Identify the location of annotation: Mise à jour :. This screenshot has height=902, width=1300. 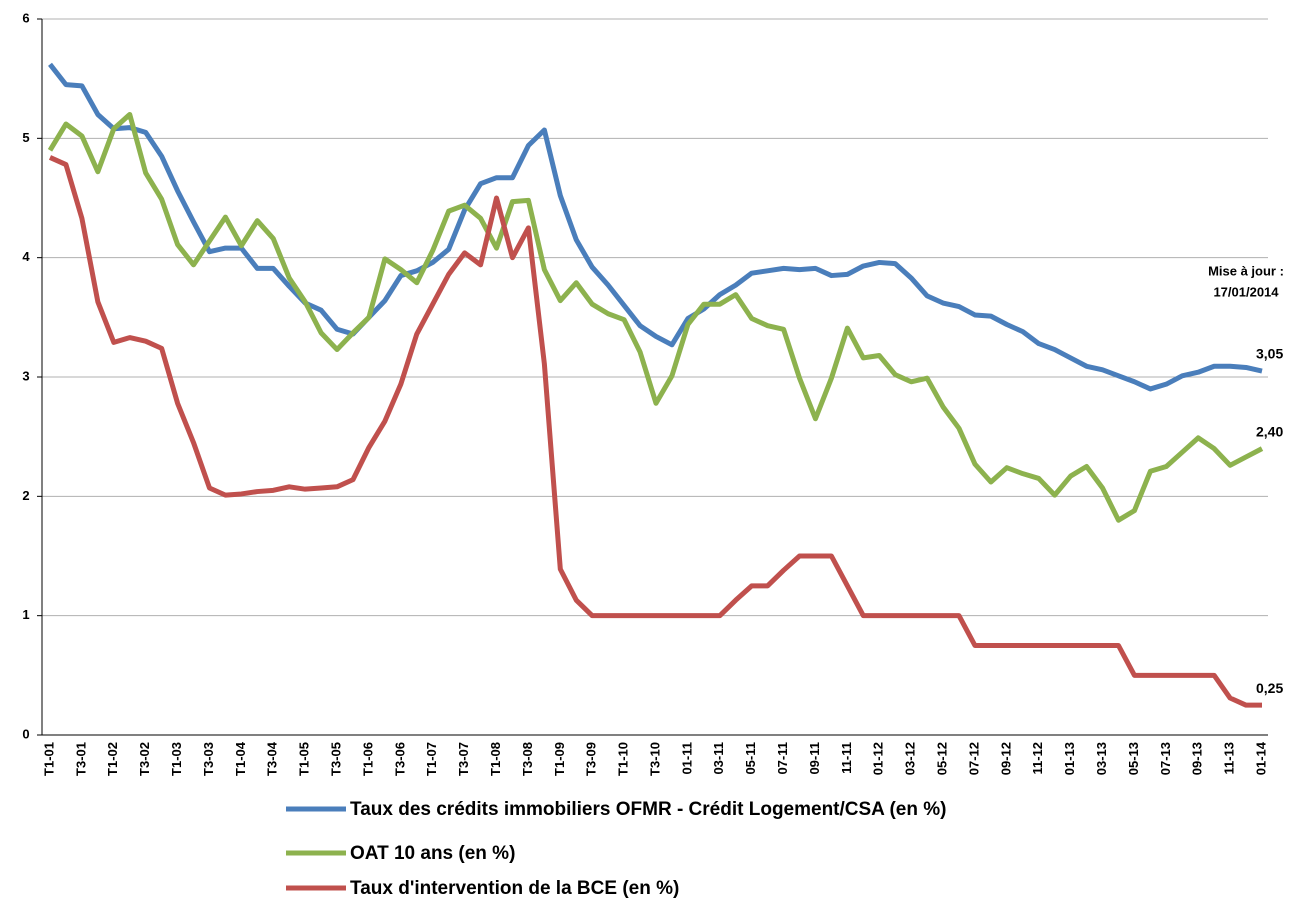
(1246, 270).